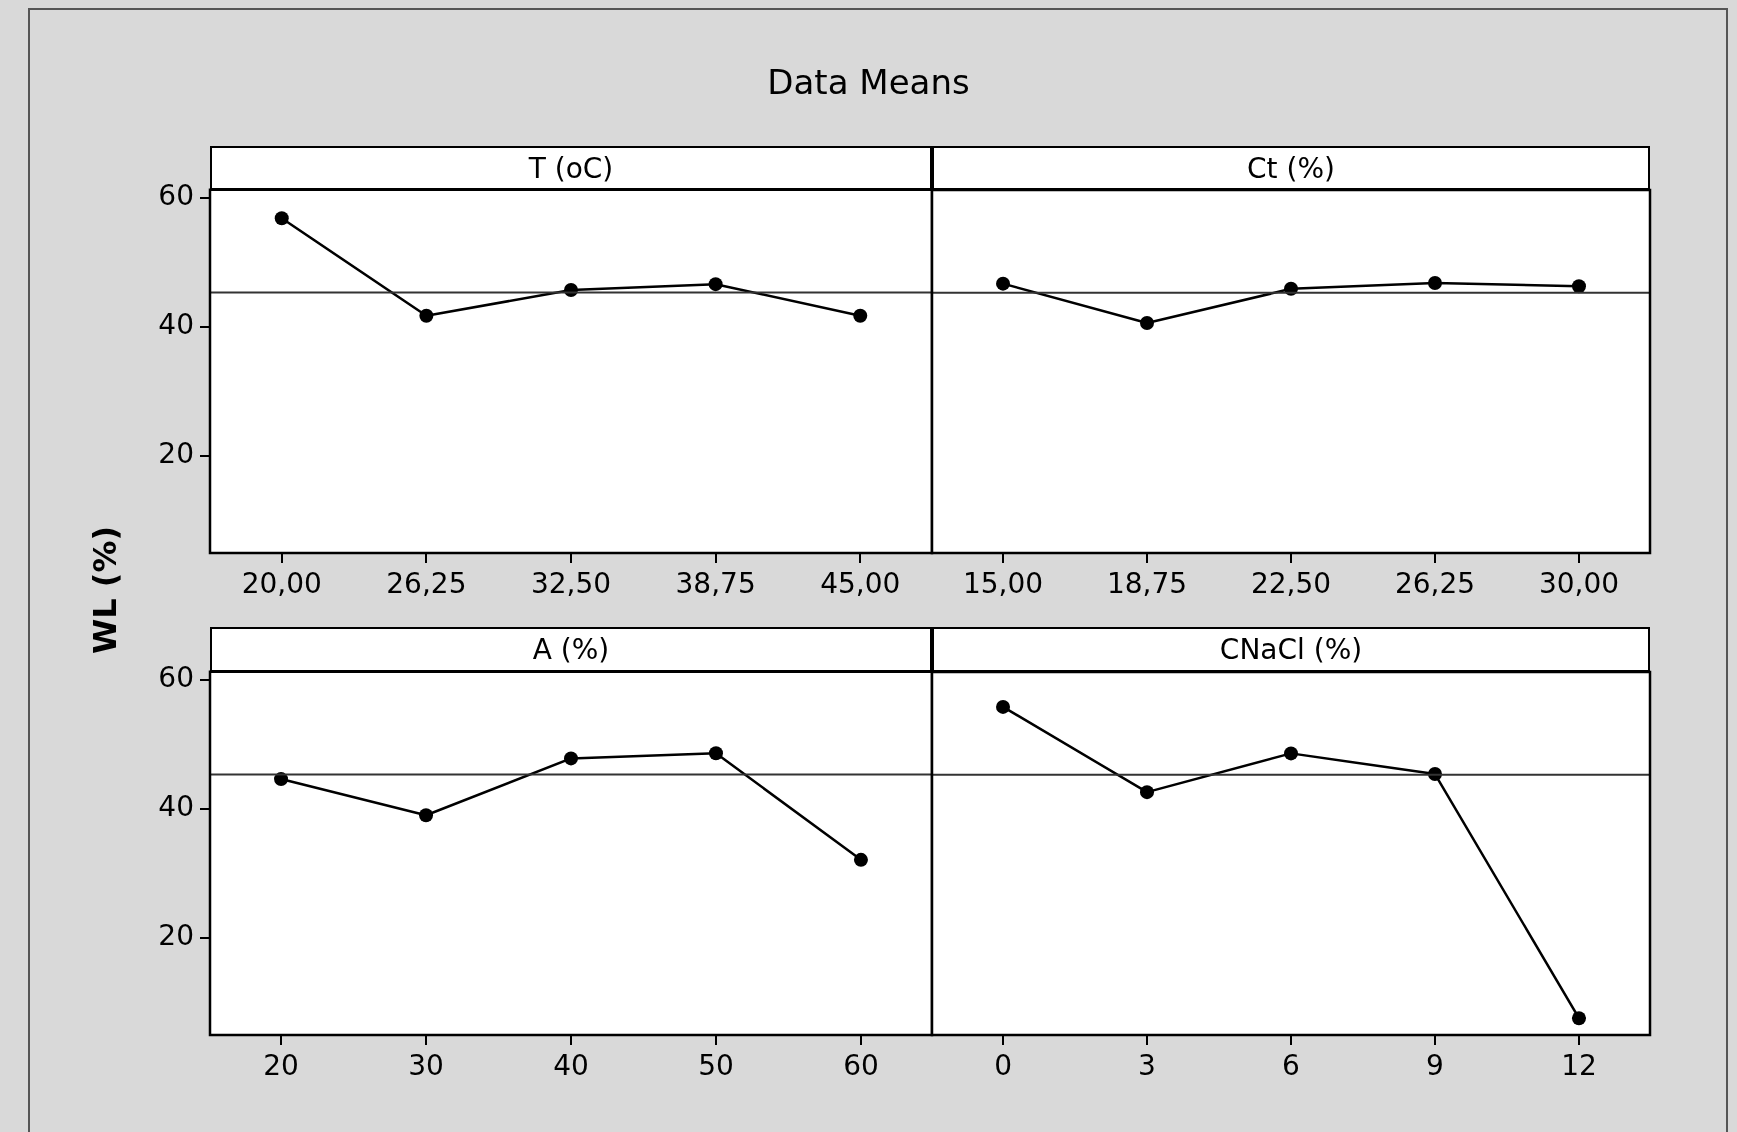 The image size is (1737, 1132). I want to click on x-tick-label: 32,50, so click(571, 584).